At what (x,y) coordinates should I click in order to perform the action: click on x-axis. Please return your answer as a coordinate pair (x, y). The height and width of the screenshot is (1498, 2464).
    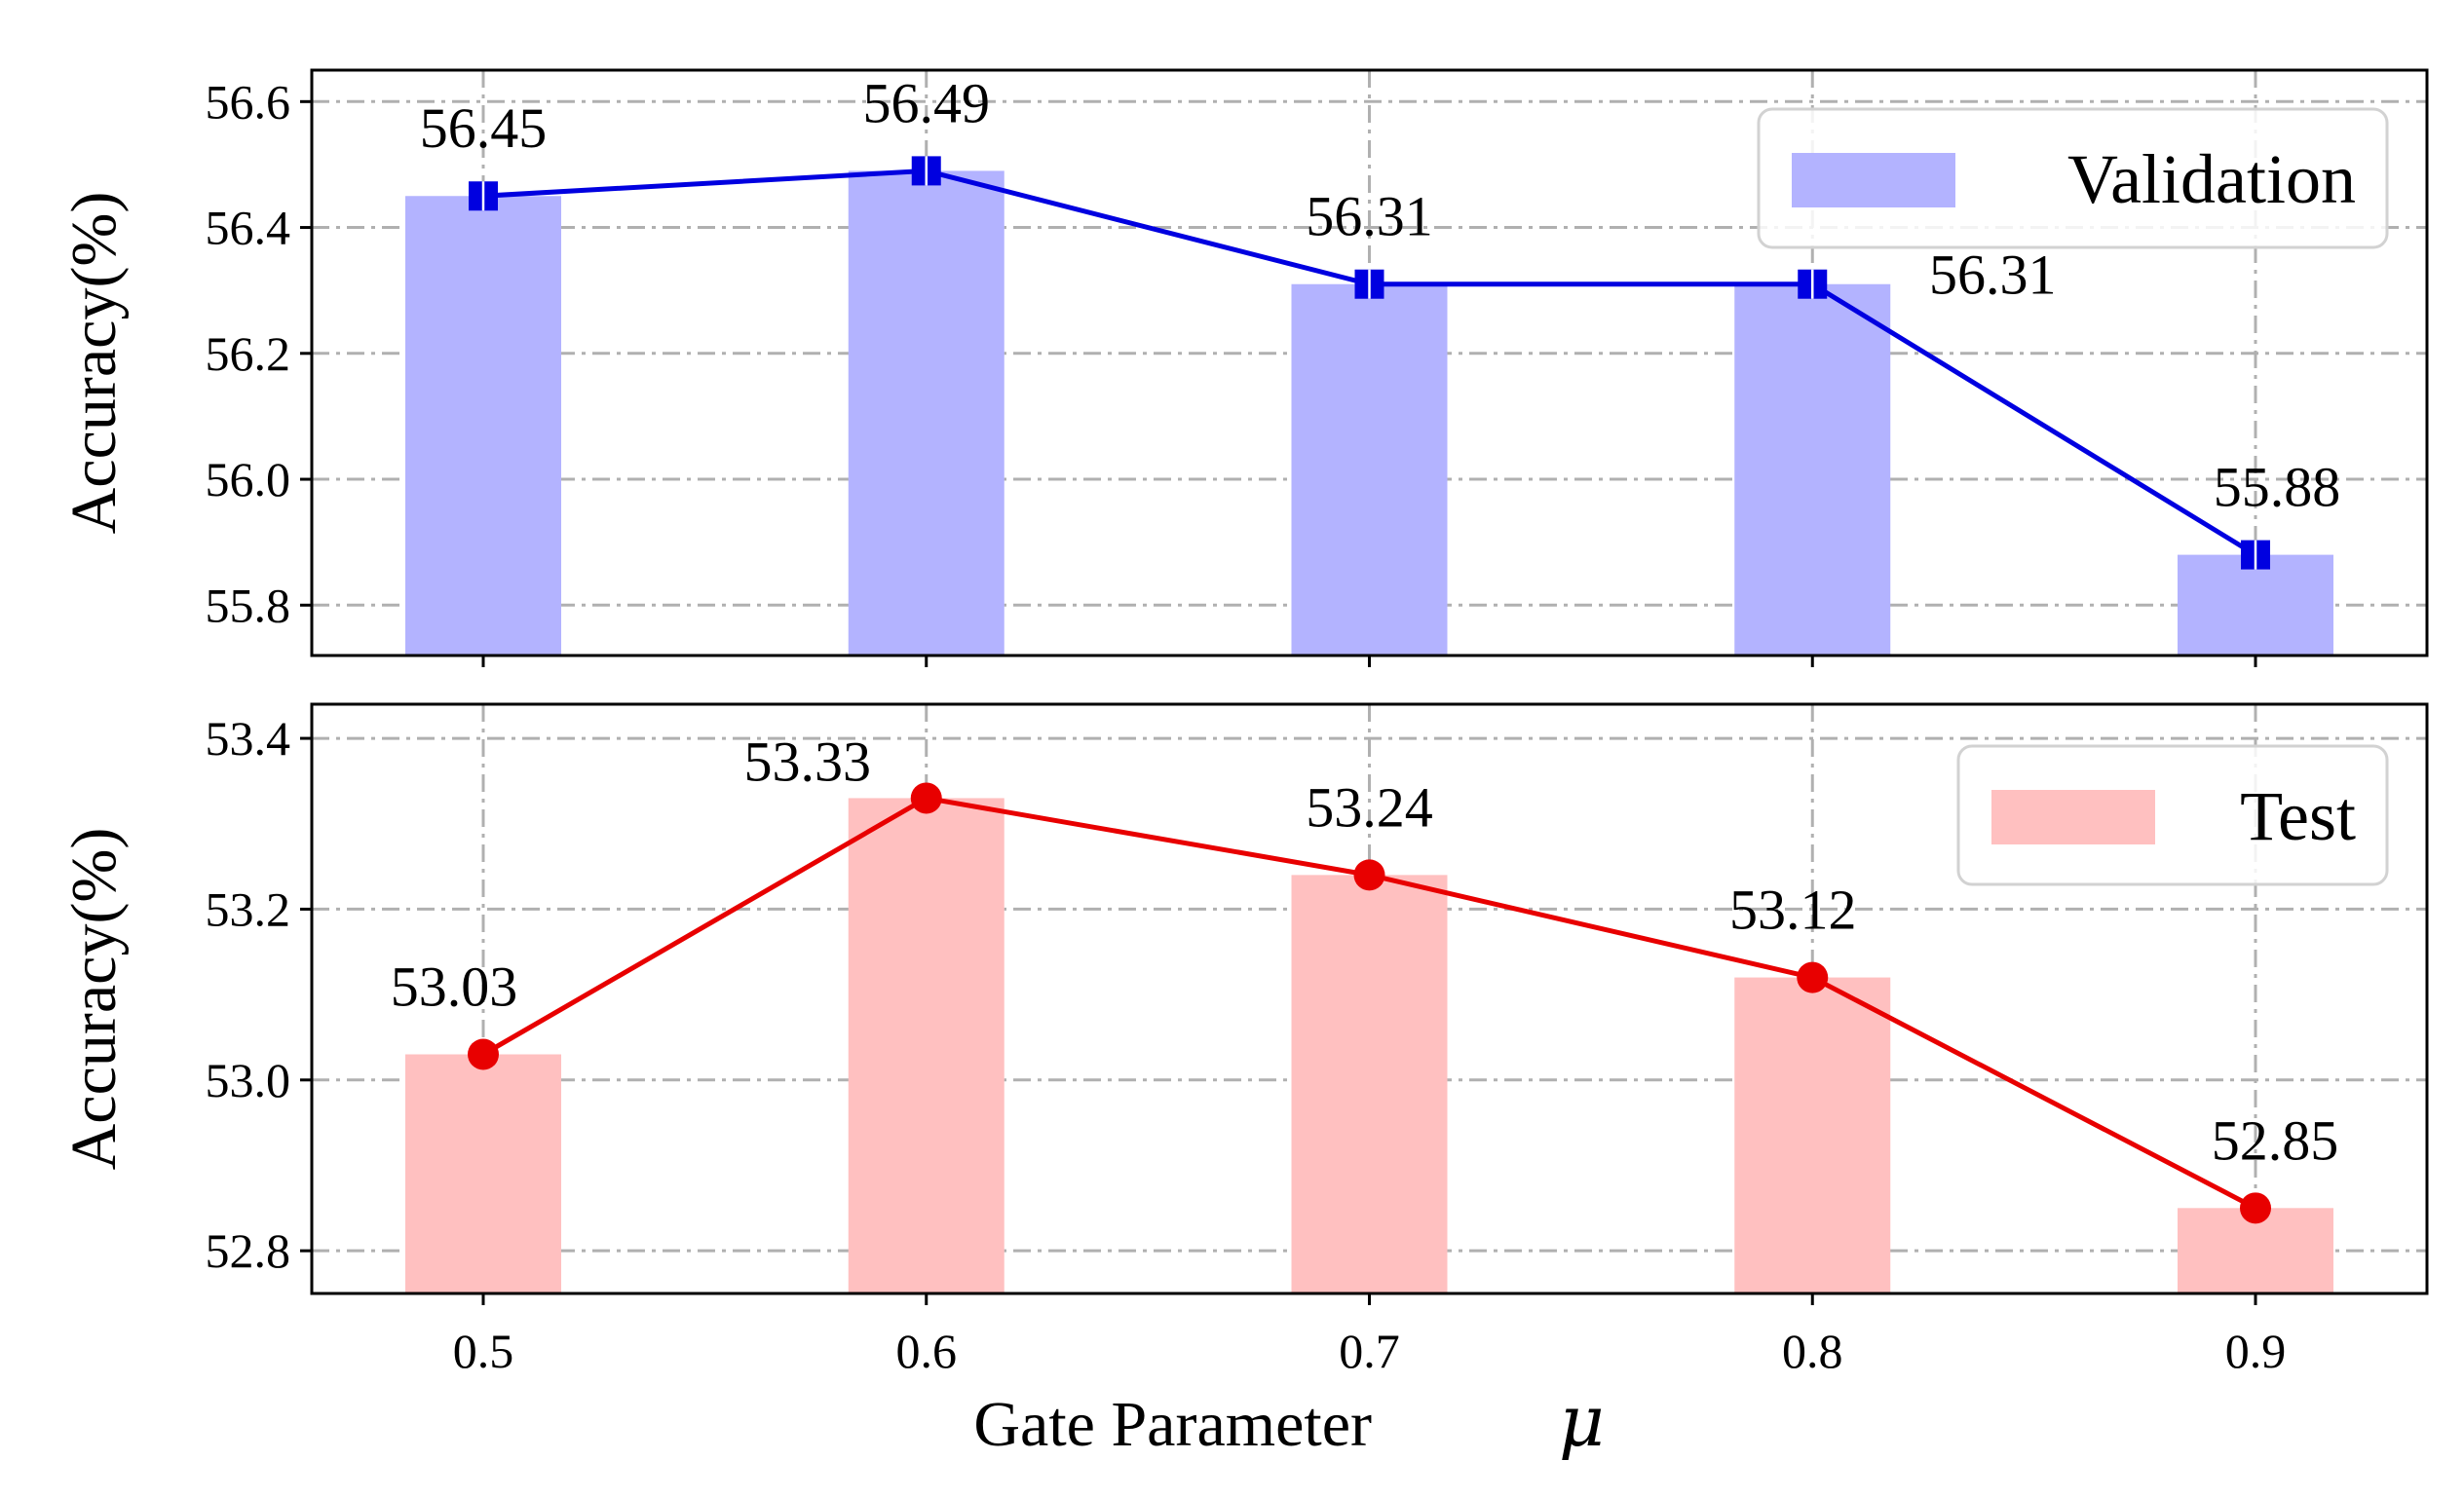
    Looking at the image, I should click on (1369, 661).